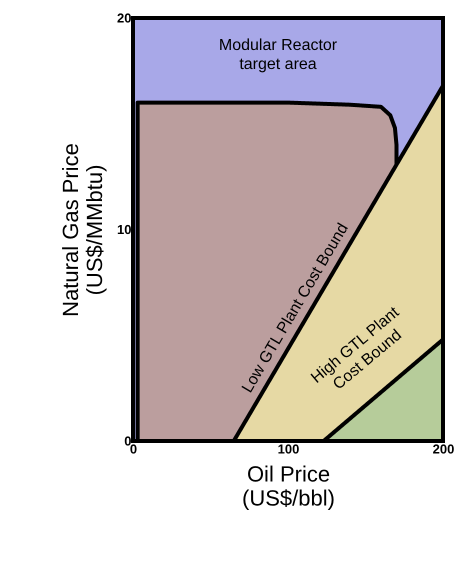 Image resolution: width=463 pixels, height=561 pixels. Describe the element at coordinates (288, 486) in the screenshot. I see `x-axis-title: Oil Price (US$/bbl)` at that location.